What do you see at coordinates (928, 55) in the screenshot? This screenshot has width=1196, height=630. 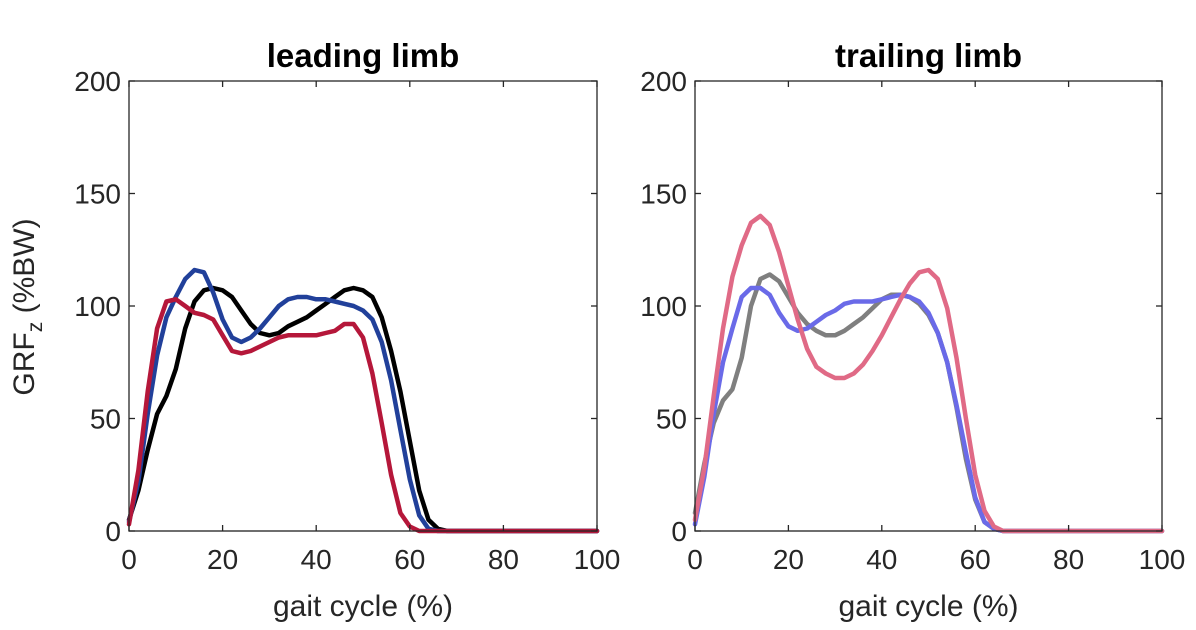 I see `chart-title: trailing limb` at bounding box center [928, 55].